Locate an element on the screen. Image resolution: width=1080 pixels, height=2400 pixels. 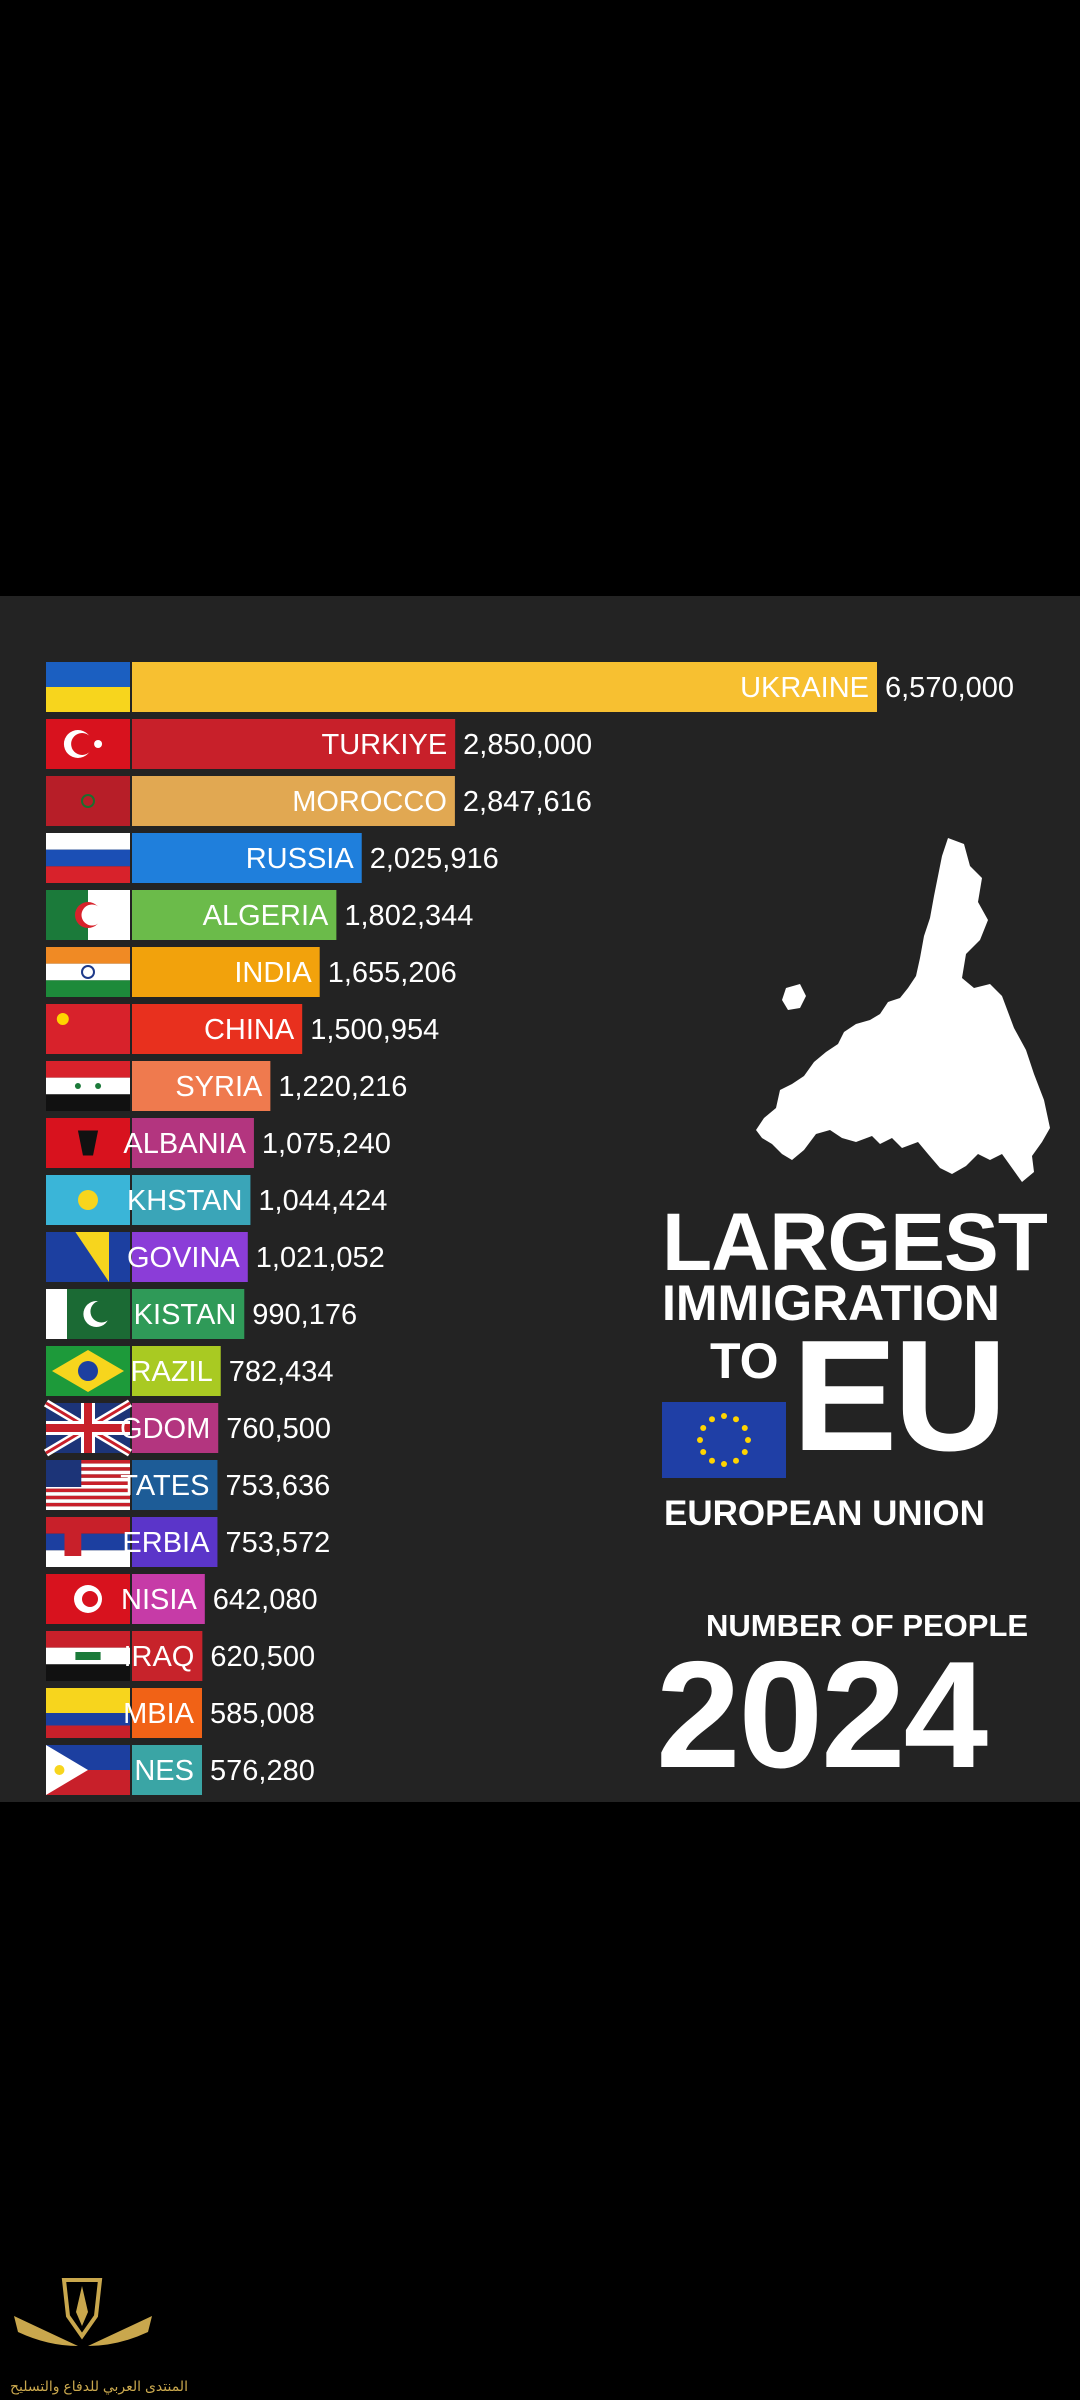
morocco-flag-icon is located at coordinates (88, 801).